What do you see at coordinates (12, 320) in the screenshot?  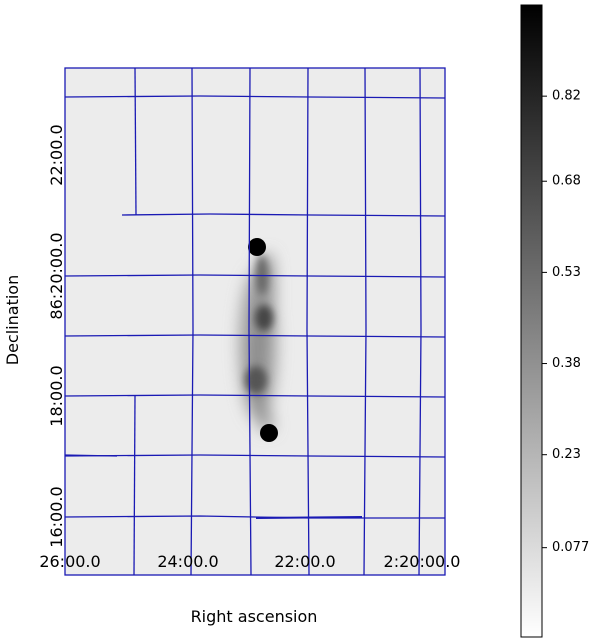 I see `y-axis-label: Declination` at bounding box center [12, 320].